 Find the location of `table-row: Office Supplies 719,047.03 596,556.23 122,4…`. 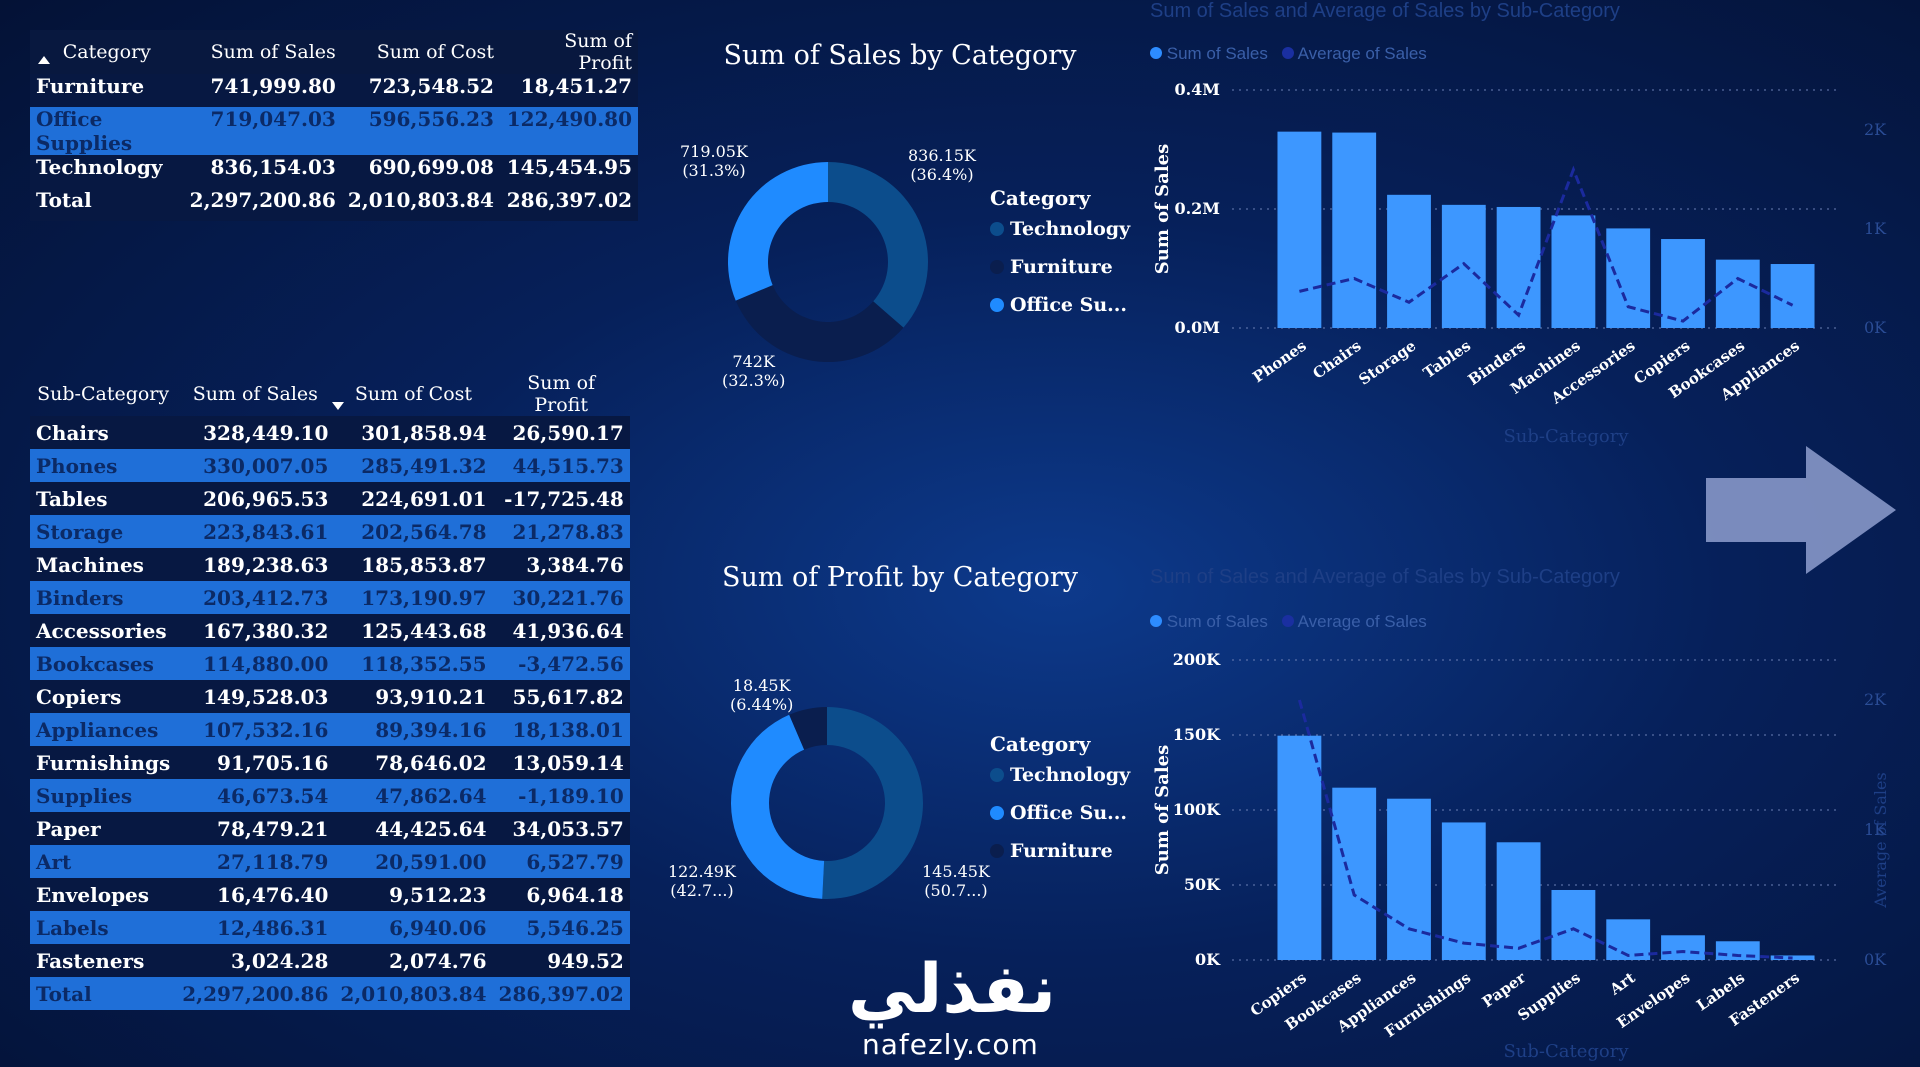

table-row: Office Supplies 719,047.03 596,556.23 122,4… is located at coordinates (334, 131).